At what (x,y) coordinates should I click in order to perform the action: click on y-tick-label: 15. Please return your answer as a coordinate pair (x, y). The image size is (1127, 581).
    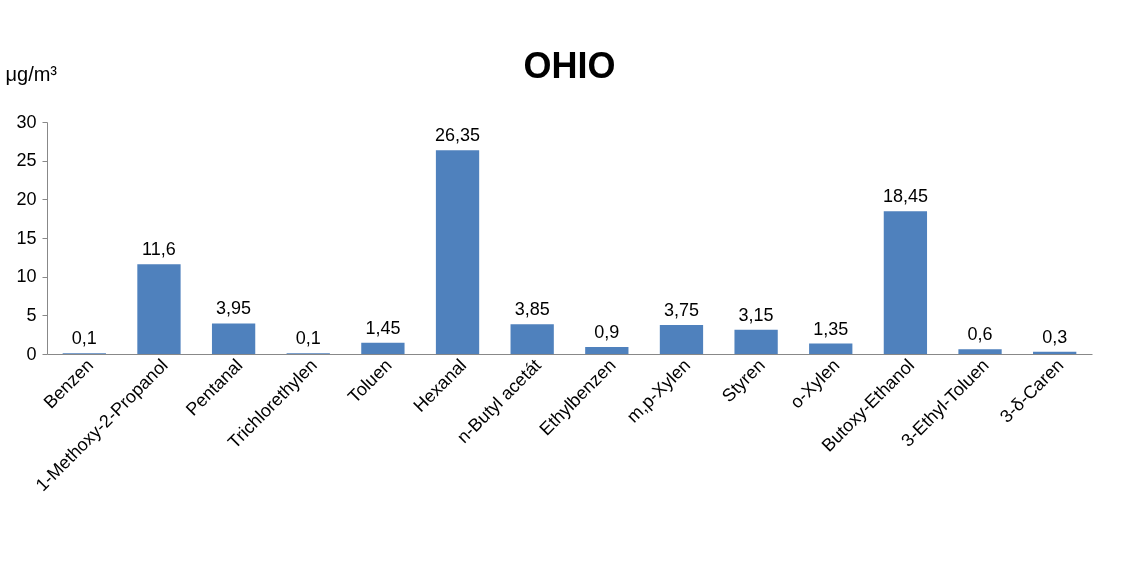
    Looking at the image, I should click on (26, 237).